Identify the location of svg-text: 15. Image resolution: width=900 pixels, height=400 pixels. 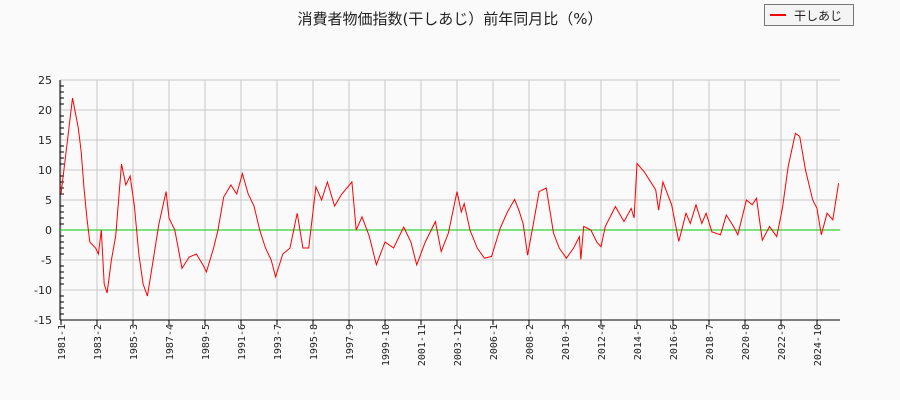
(45, 140).